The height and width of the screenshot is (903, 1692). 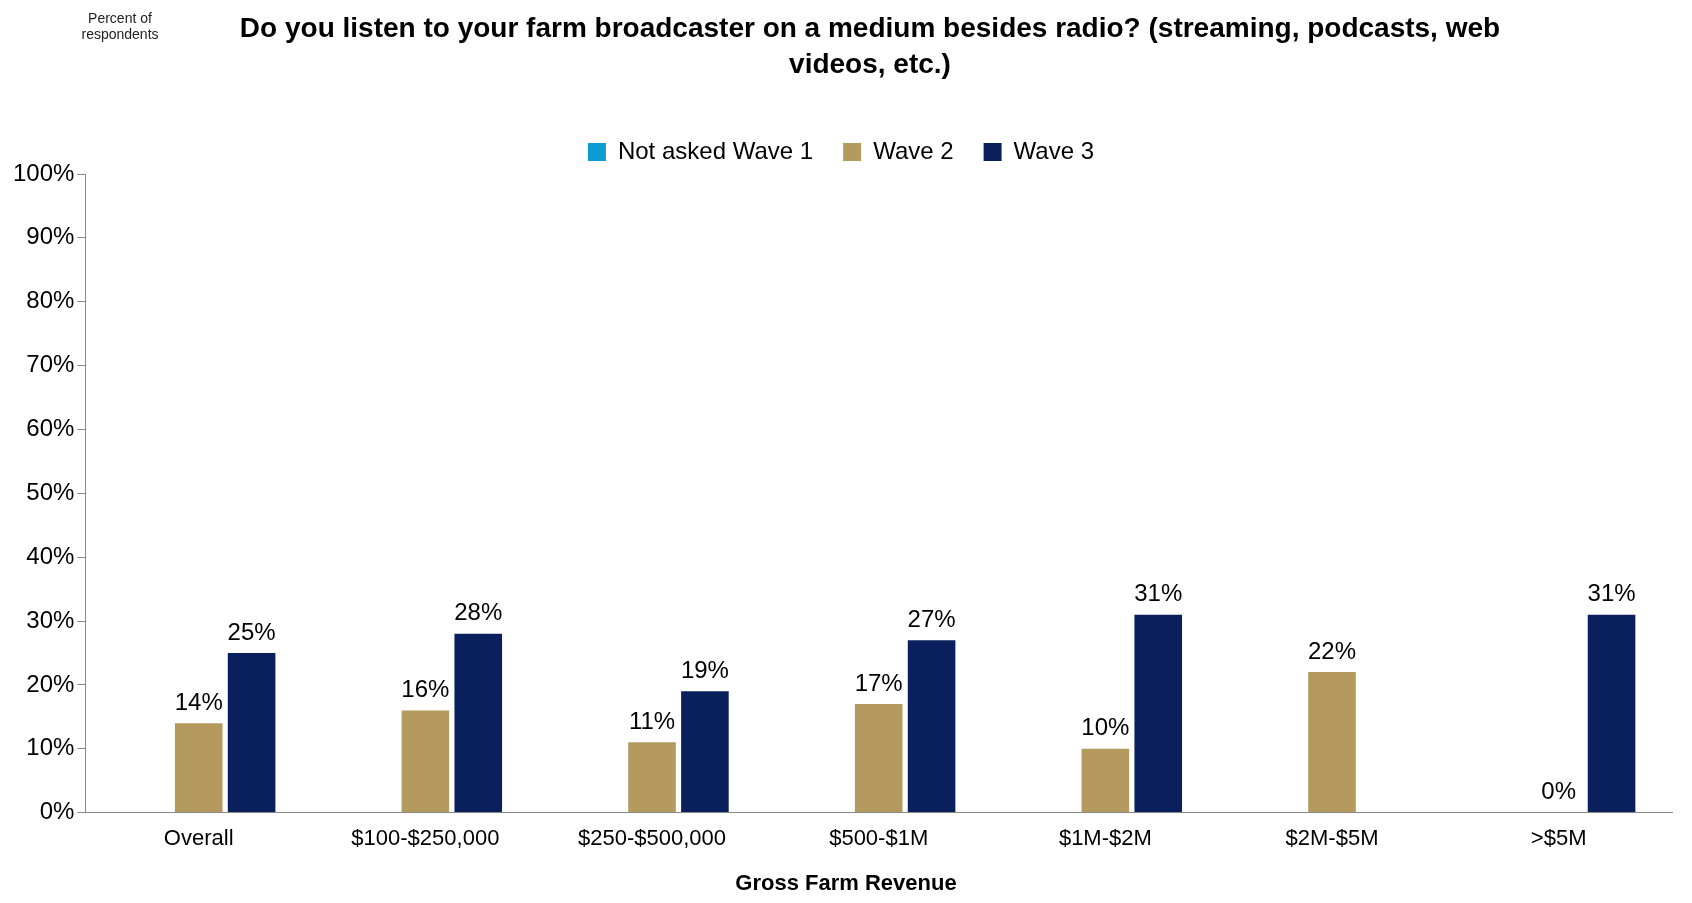 I want to click on y-tick-label: 40%, so click(x=50, y=555).